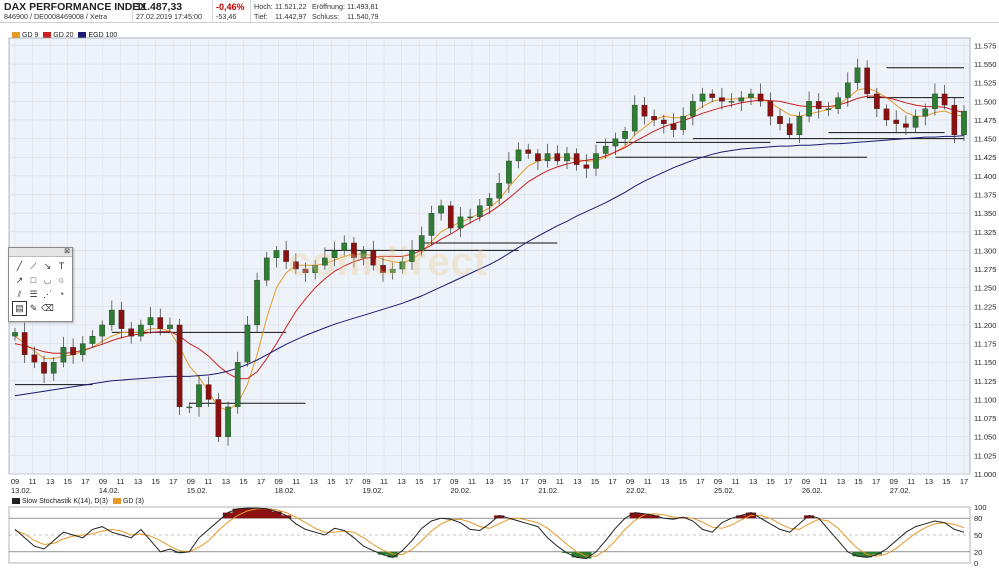 Image resolution: width=999 pixels, height=573 pixels. Describe the element at coordinates (19, 308) in the screenshot. I see `list-icon: ▤` at that location.